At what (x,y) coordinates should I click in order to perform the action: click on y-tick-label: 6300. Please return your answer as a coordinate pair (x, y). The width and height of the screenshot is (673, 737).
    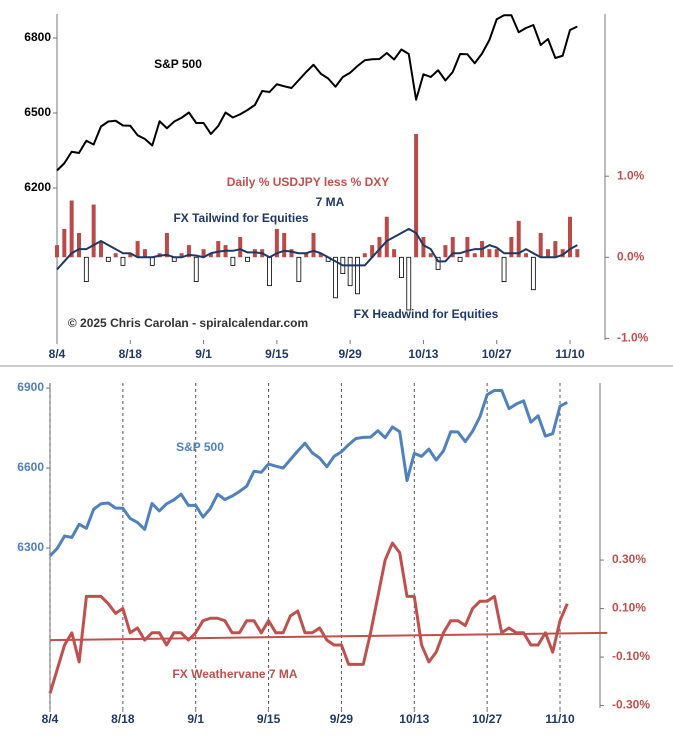
    Looking at the image, I should click on (30, 547).